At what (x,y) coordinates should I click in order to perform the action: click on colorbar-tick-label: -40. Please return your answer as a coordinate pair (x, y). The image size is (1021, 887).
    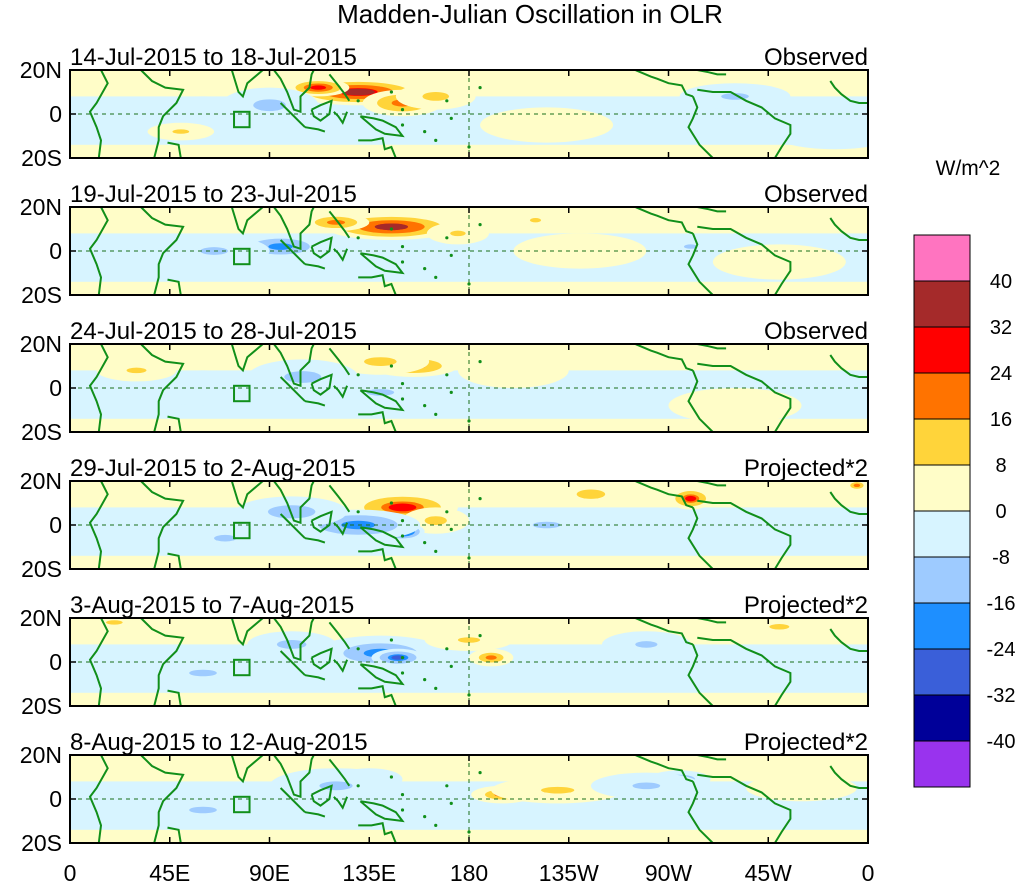
    Looking at the image, I should click on (1001, 742).